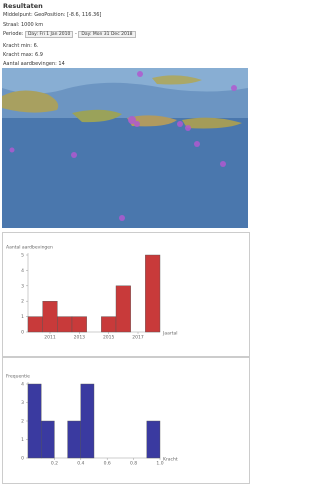 The image size is (320, 487). I want to click on date-from: Day: Fri 1 Jan 2010, so click(49, 34).